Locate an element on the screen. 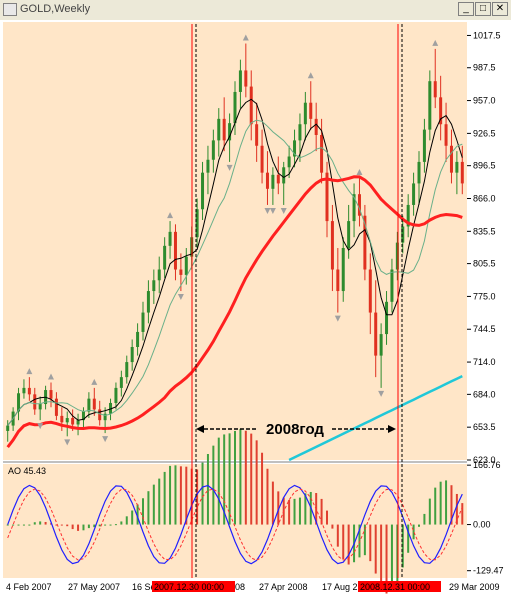 Image resolution: width=511 pixels, height=596 pixels. price-tick-label: 623.0 is located at coordinates (484, 460).